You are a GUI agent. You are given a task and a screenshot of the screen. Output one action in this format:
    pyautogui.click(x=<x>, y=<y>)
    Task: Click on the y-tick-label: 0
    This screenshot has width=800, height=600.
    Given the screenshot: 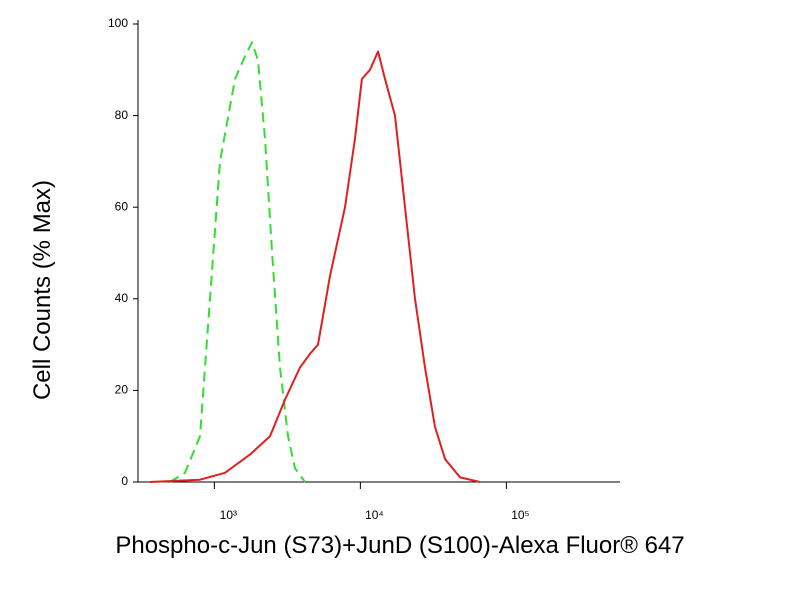 What is the action you would take?
    pyautogui.click(x=124, y=481)
    